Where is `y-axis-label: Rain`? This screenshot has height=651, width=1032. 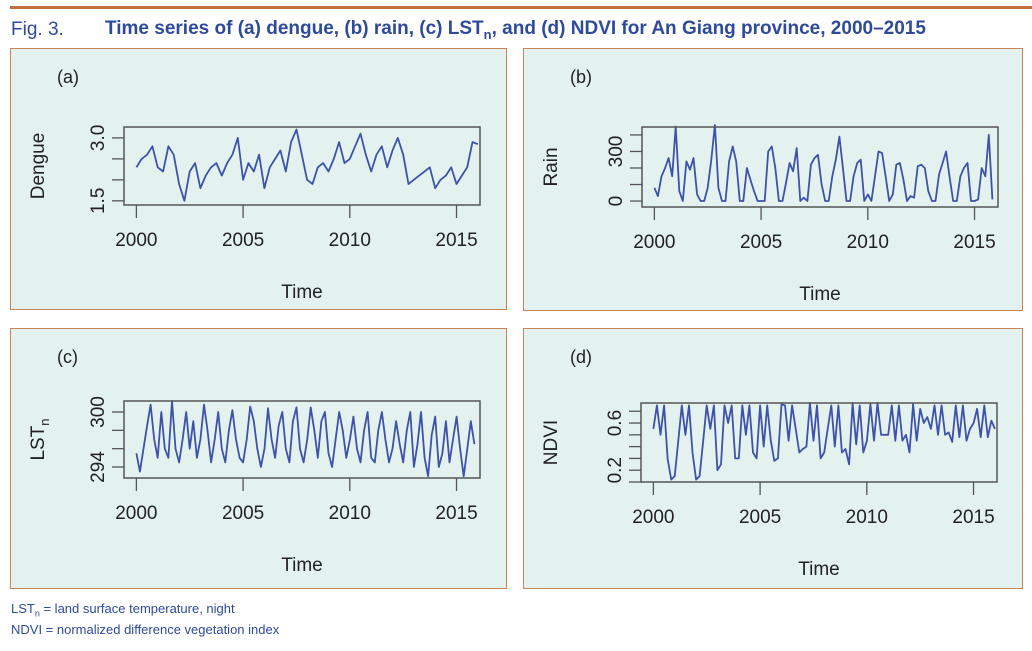 y-axis-label: Rain is located at coordinates (551, 166).